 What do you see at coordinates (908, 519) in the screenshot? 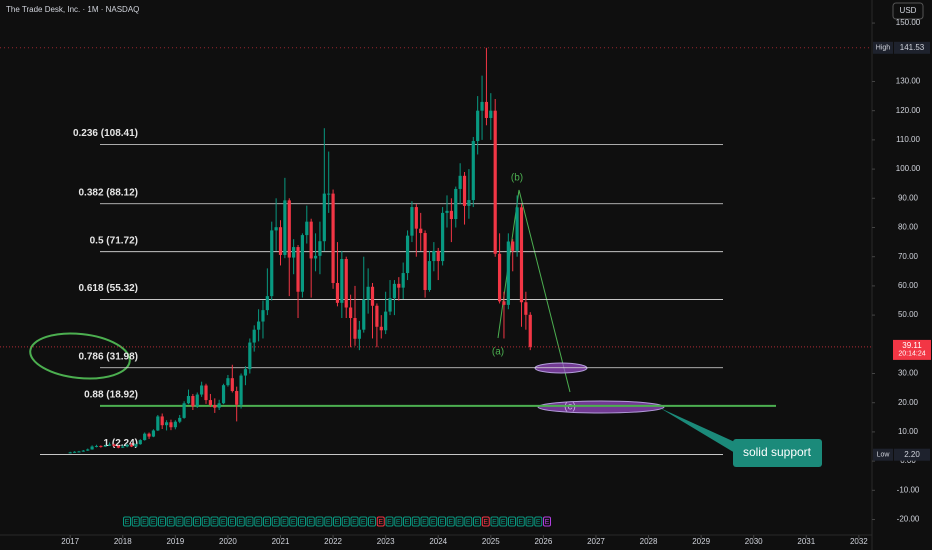
I see `y-tick-label: -20.00` at bounding box center [908, 519].